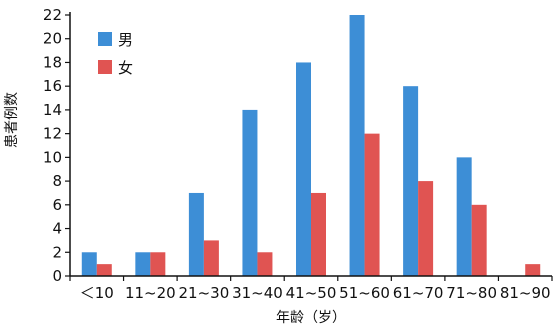 This screenshot has height=328, width=556. What do you see at coordinates (52, 15) in the screenshot?
I see `y-tick-label: 22` at bounding box center [52, 15].